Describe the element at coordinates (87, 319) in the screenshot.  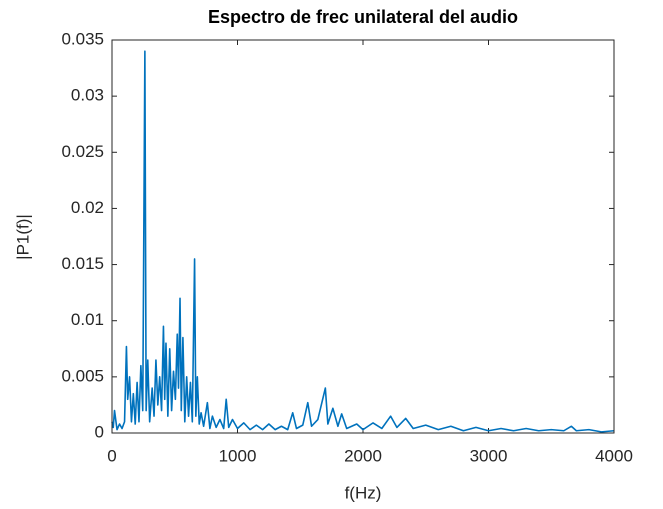
I see `y-tick-label: 0.01` at that location.